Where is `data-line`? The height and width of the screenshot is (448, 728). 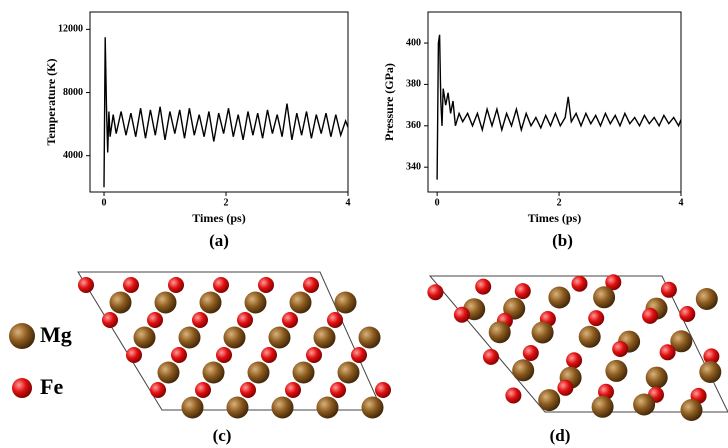 data-line is located at coordinates (226, 112).